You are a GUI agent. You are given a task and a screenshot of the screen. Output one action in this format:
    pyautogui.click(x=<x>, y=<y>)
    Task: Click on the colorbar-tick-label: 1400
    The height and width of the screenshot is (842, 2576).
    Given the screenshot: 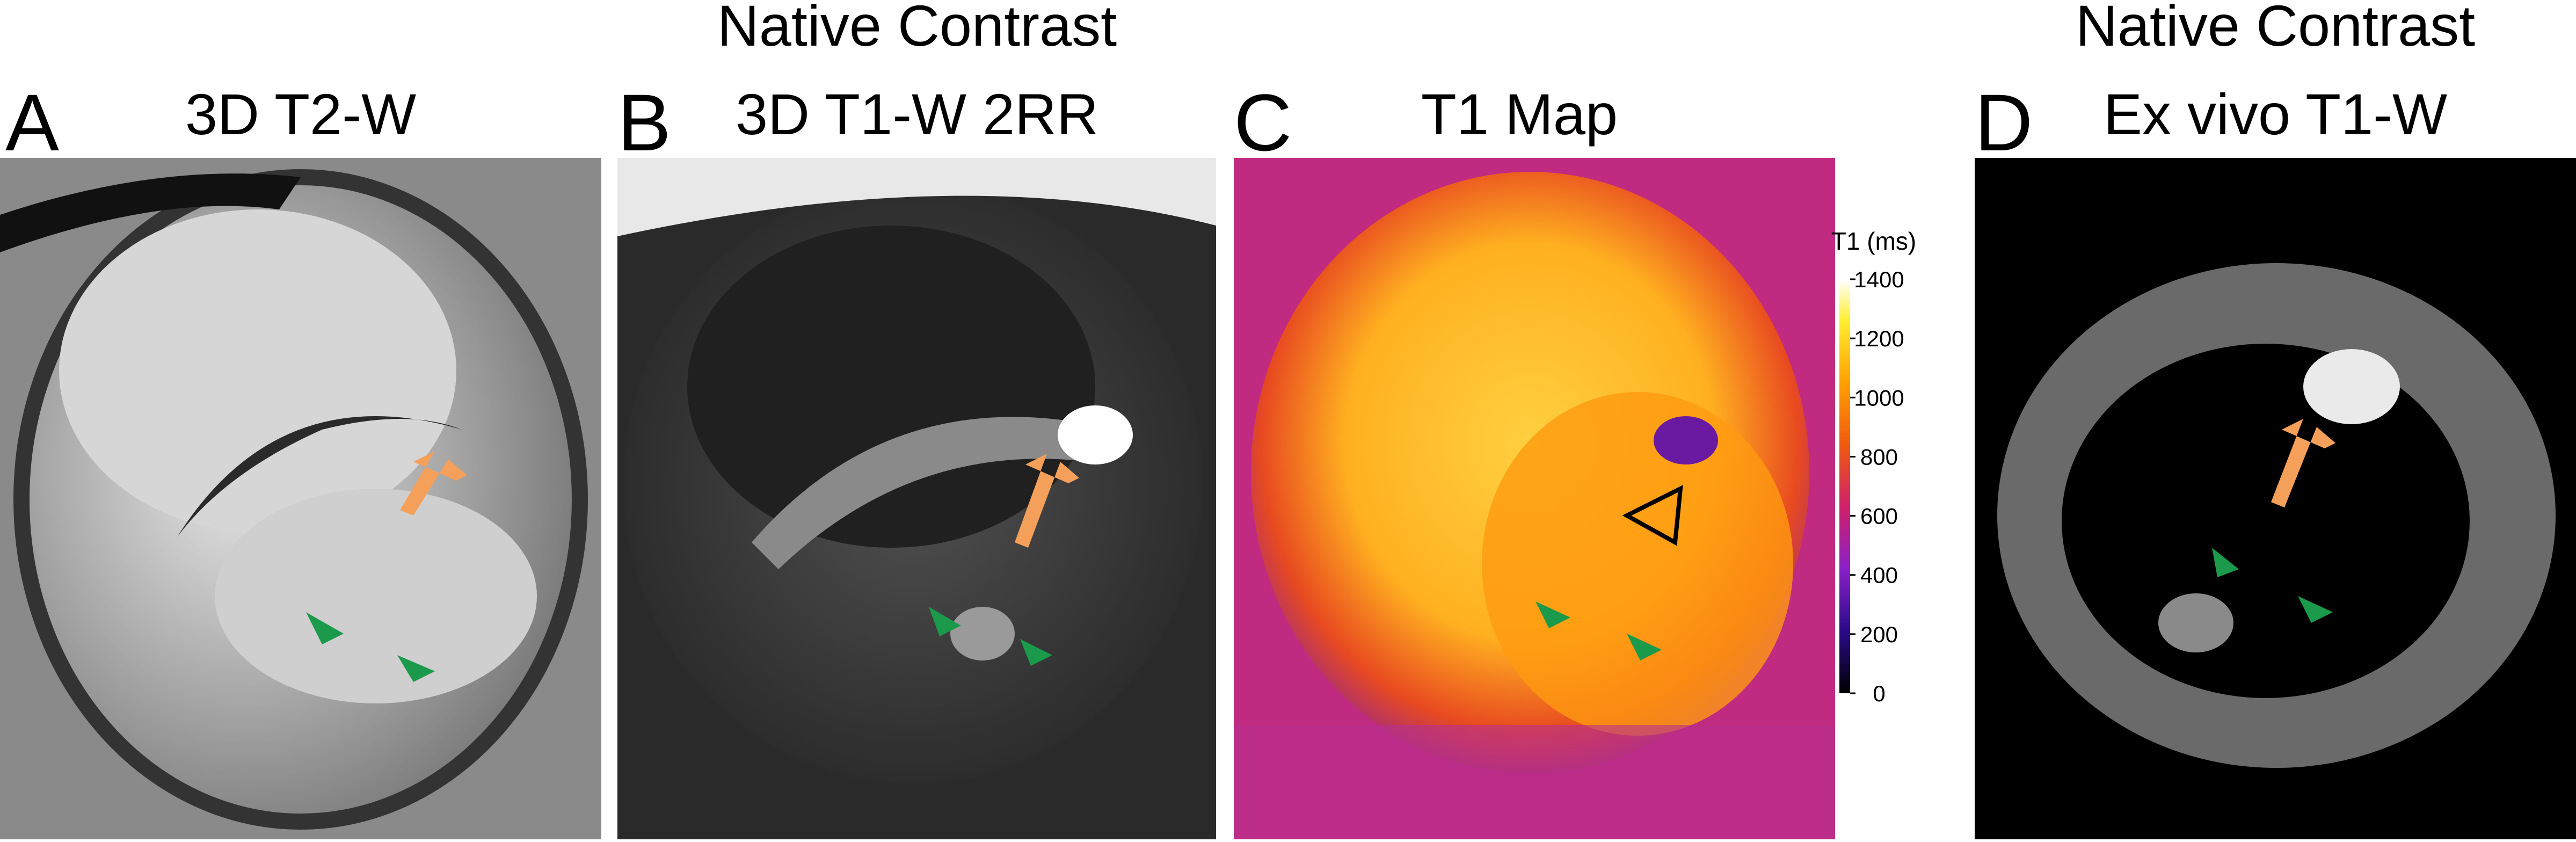 What is the action you would take?
    pyautogui.click(x=1879, y=279)
    